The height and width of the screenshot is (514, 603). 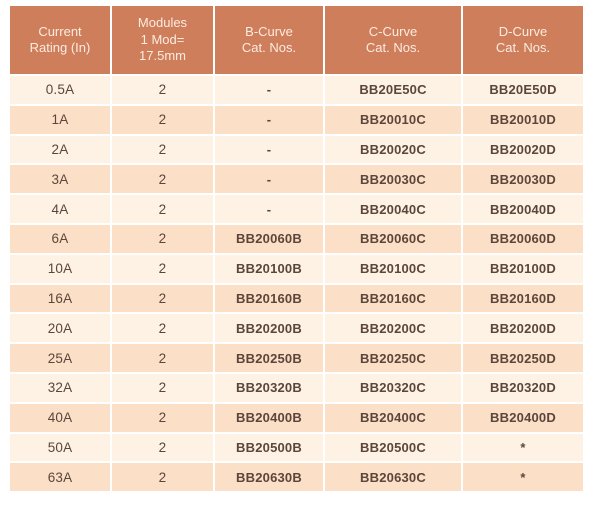 I want to click on column-header-modules: Modules 1 Mod= 17.5mm, so click(x=162, y=40).